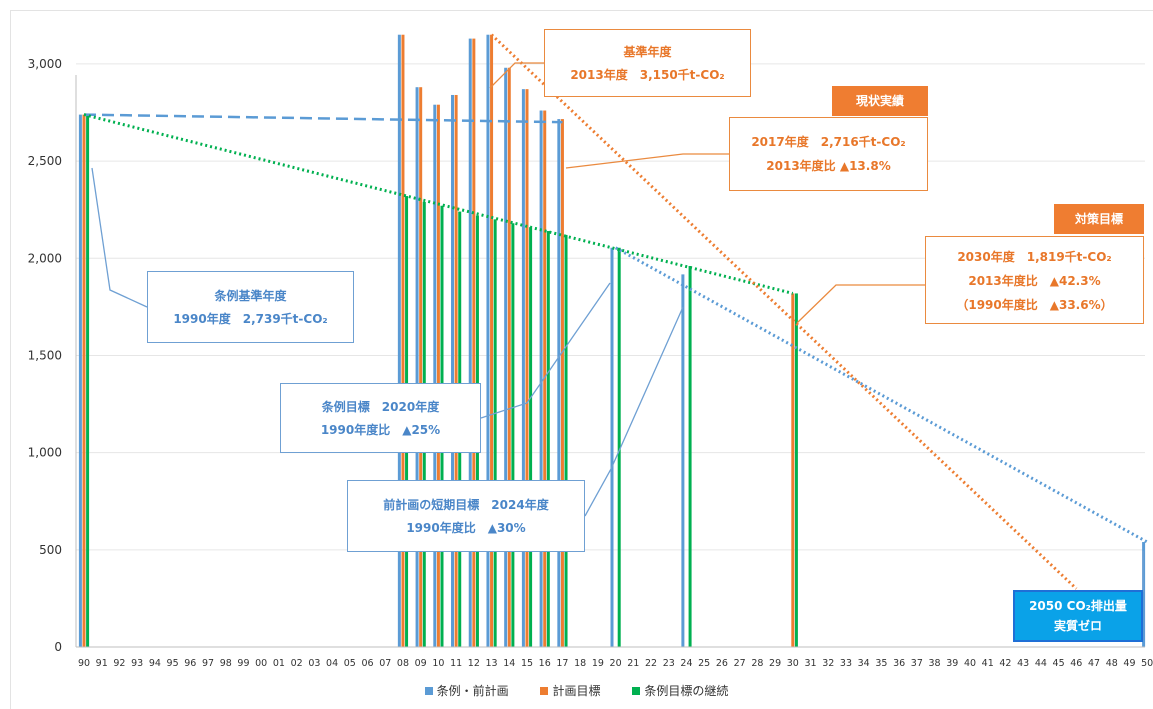 This screenshot has width=1153, height=709. I want to click on x-tick-42: 42, so click(1005, 663).